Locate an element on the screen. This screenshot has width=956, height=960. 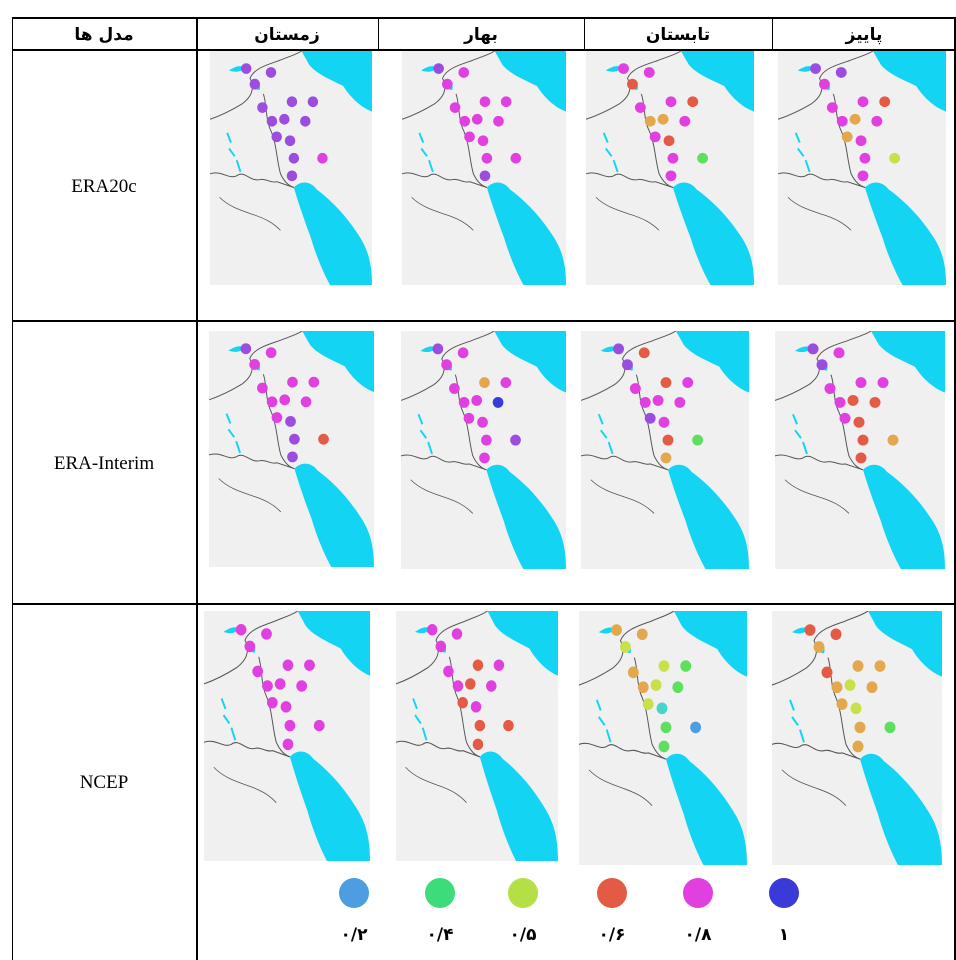
lake-van is located at coordinates (606, 630).